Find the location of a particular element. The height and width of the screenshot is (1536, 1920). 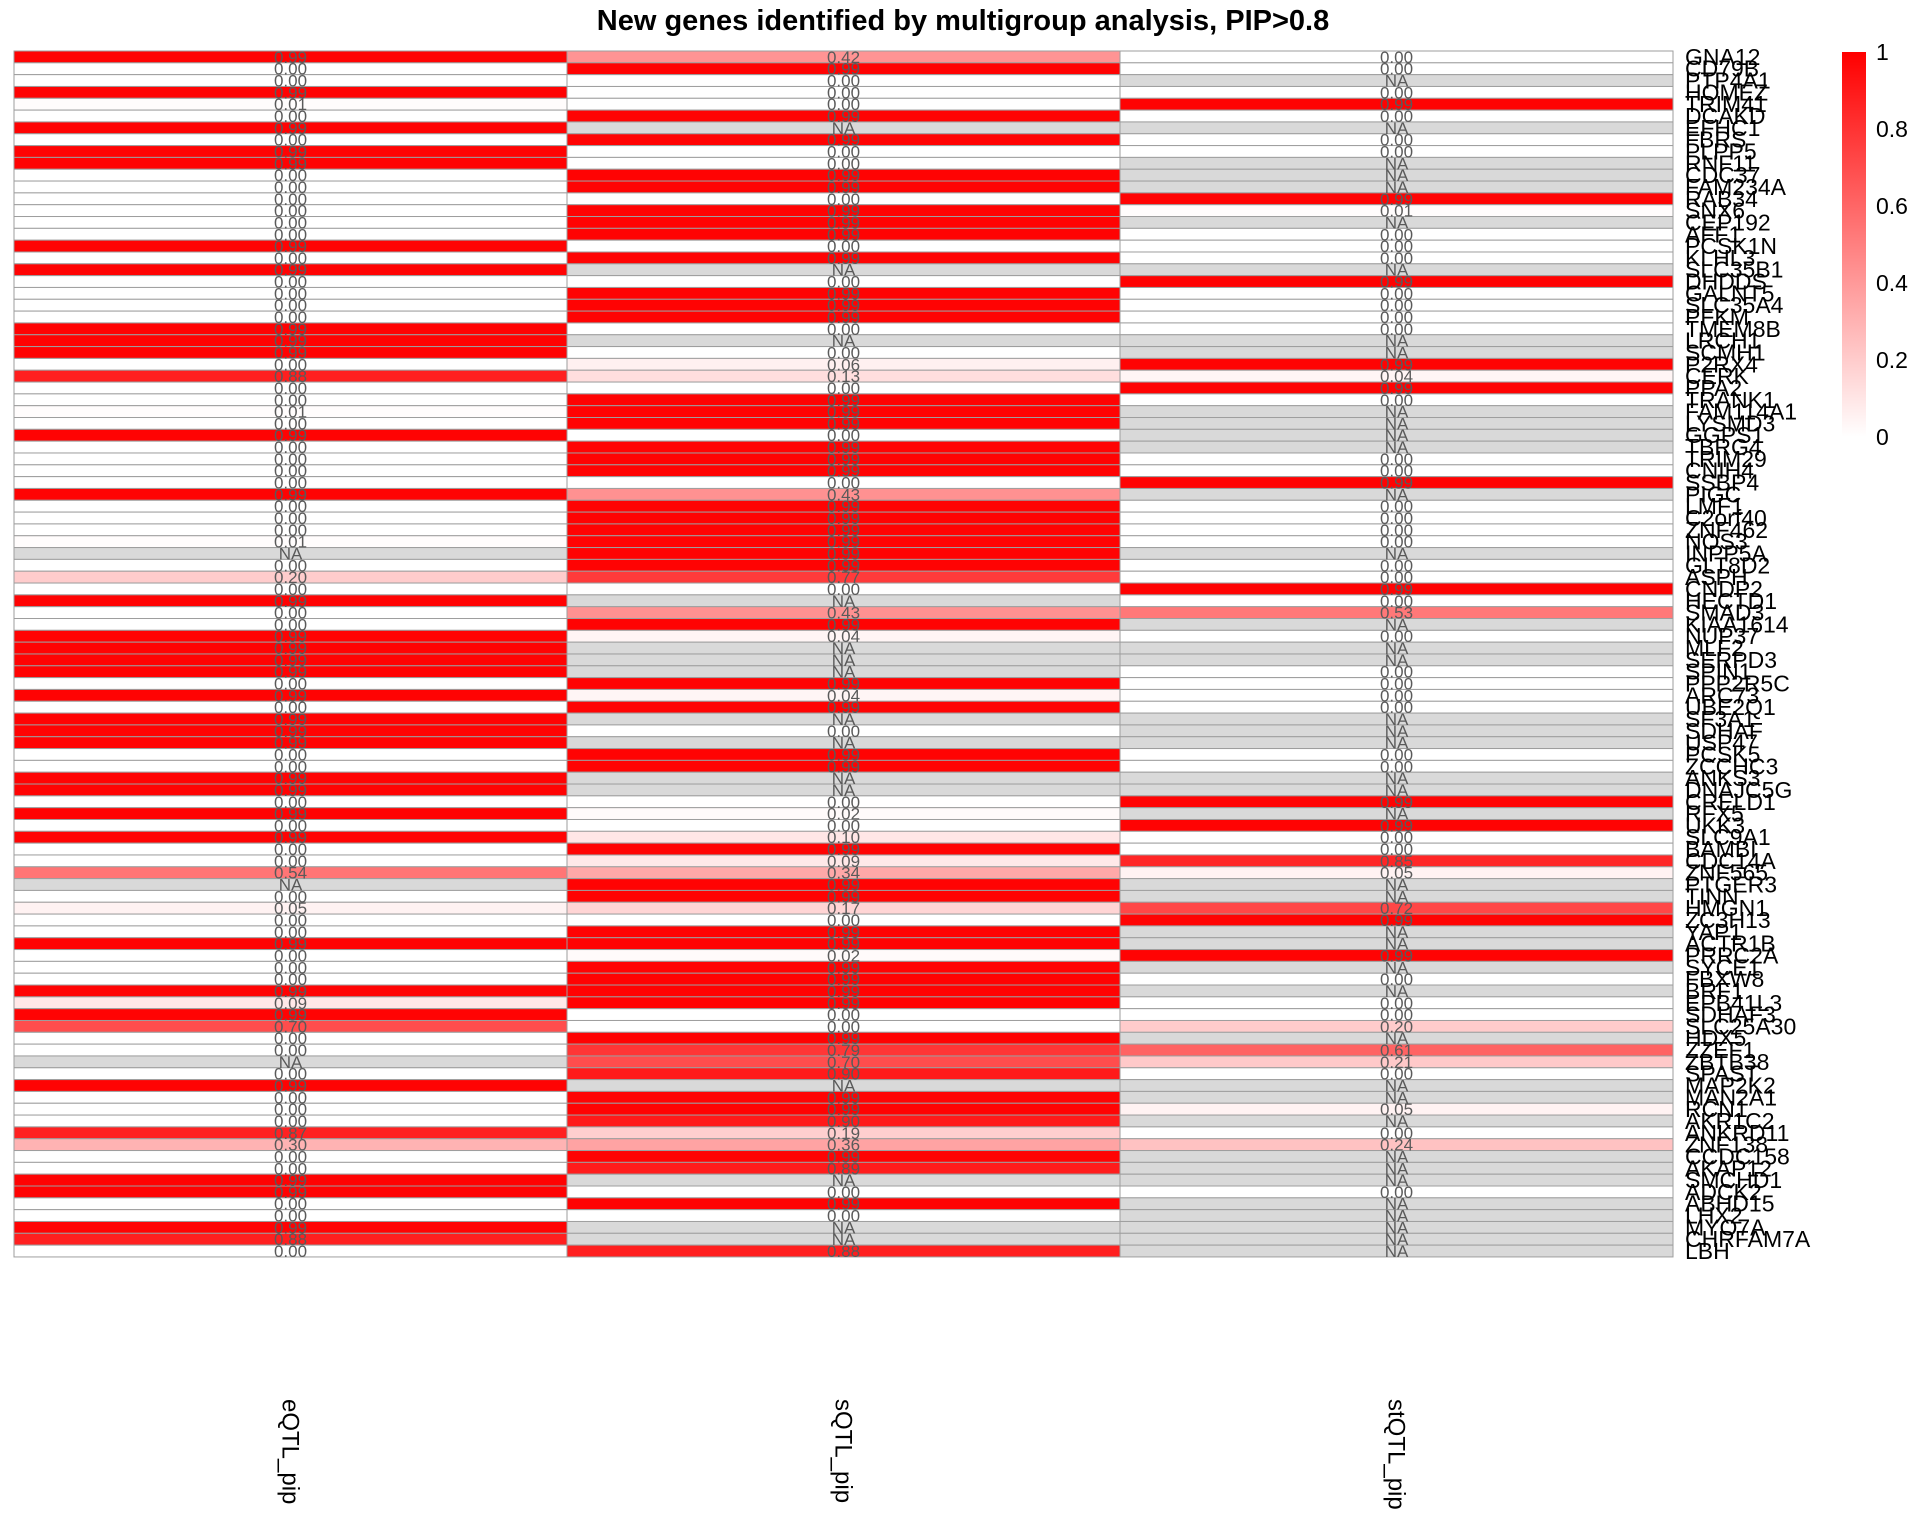

cell-value-label: 0.36 is located at coordinates (843, 1145).